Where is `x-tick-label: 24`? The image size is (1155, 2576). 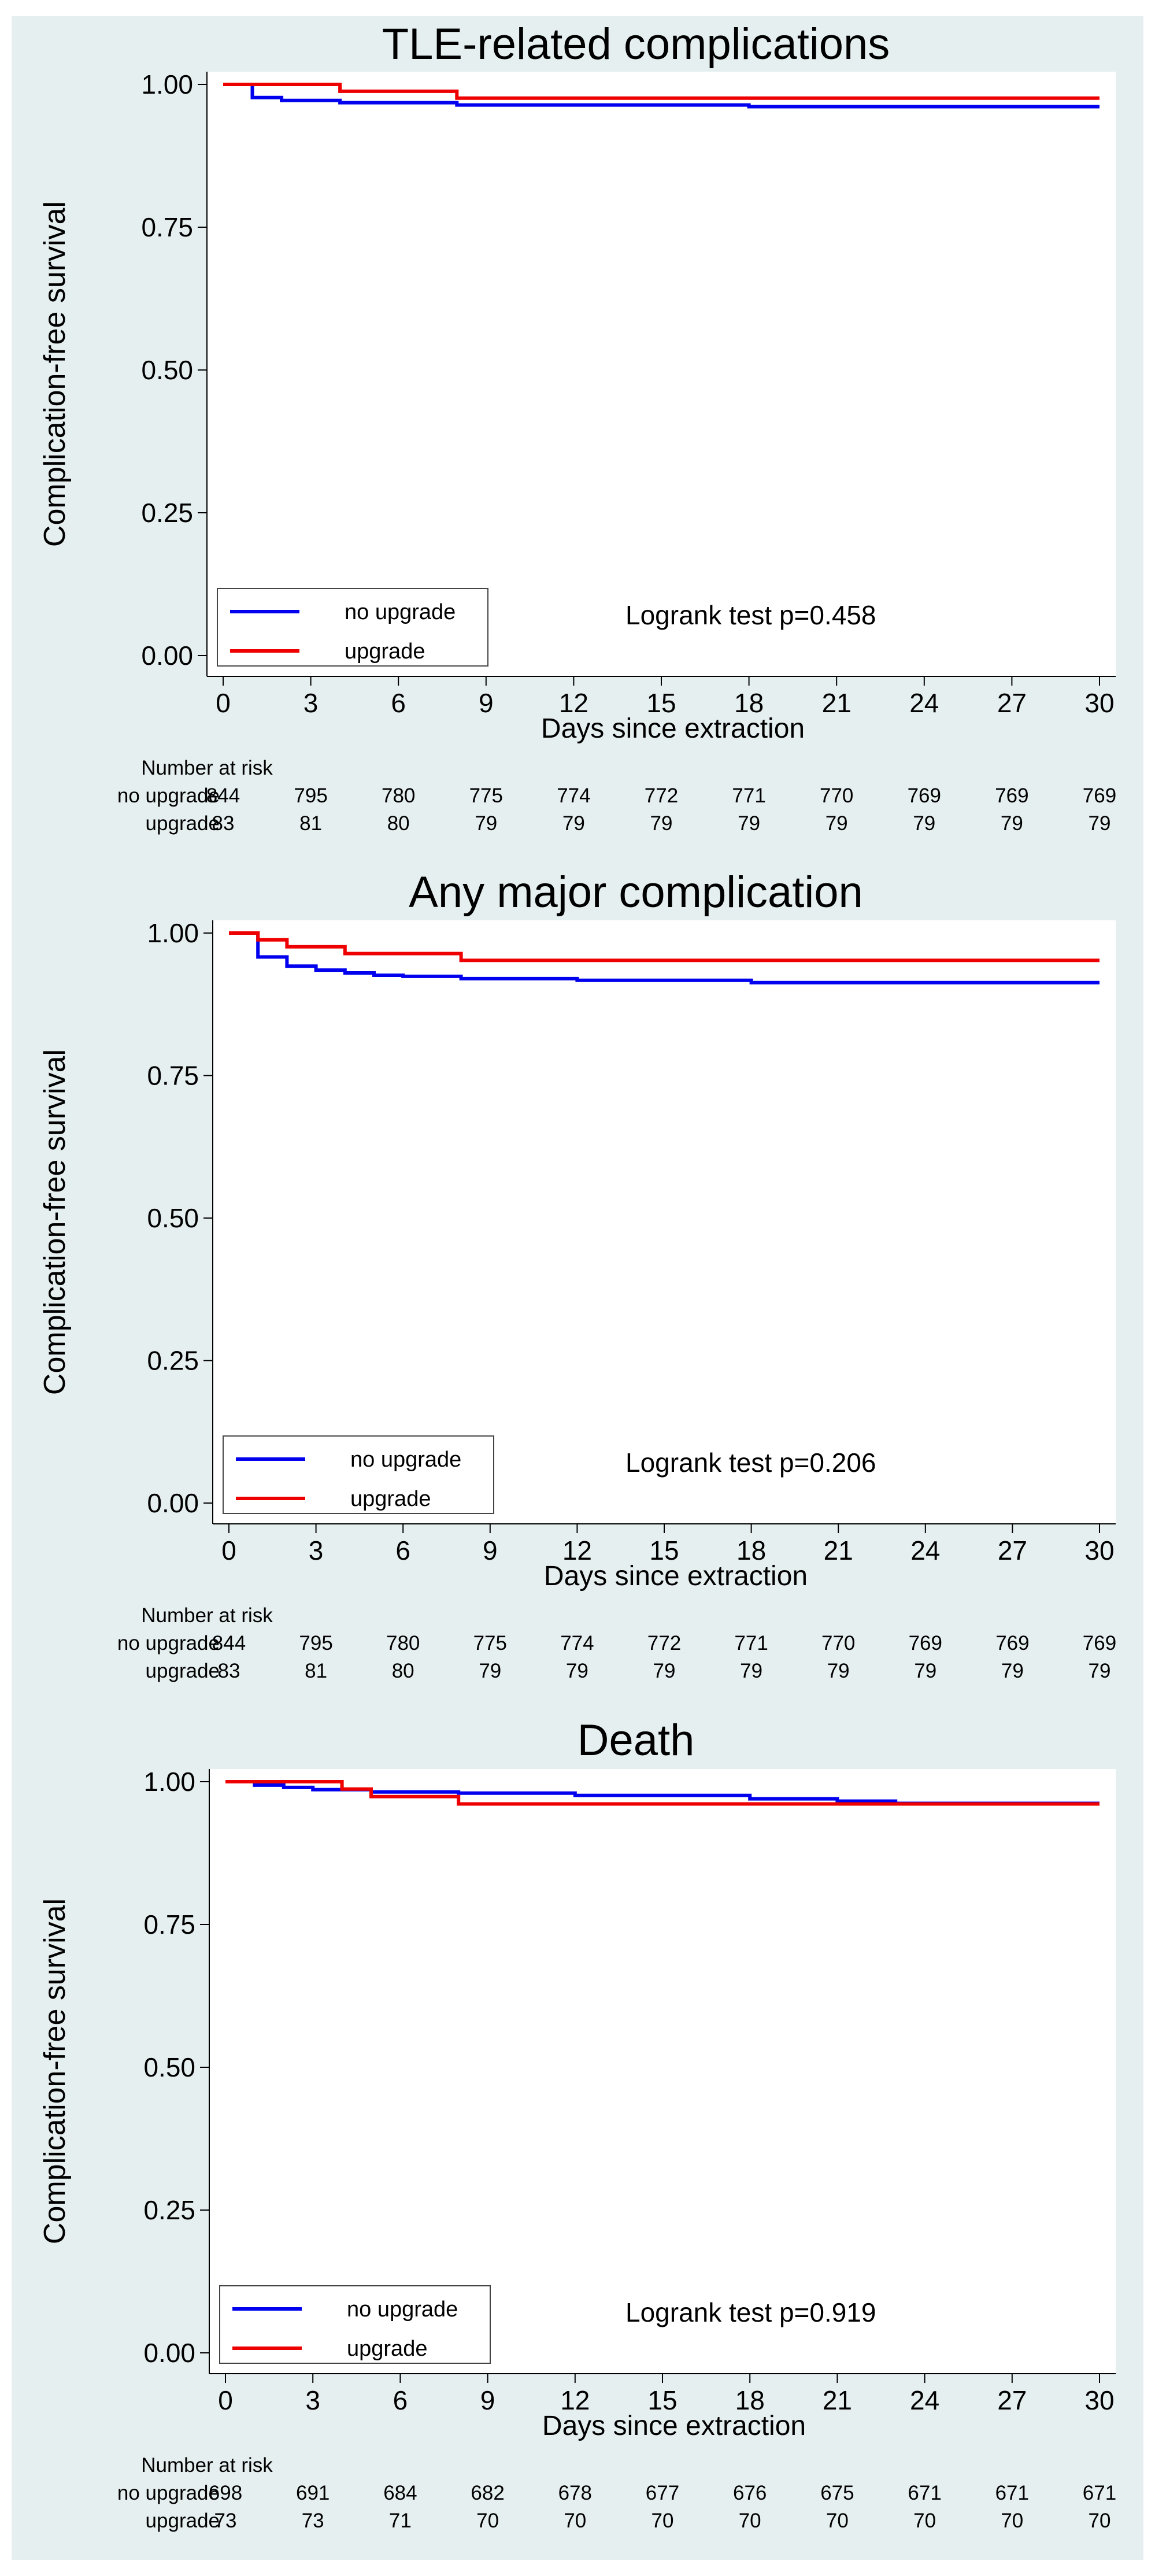 x-tick-label: 24 is located at coordinates (925, 1550).